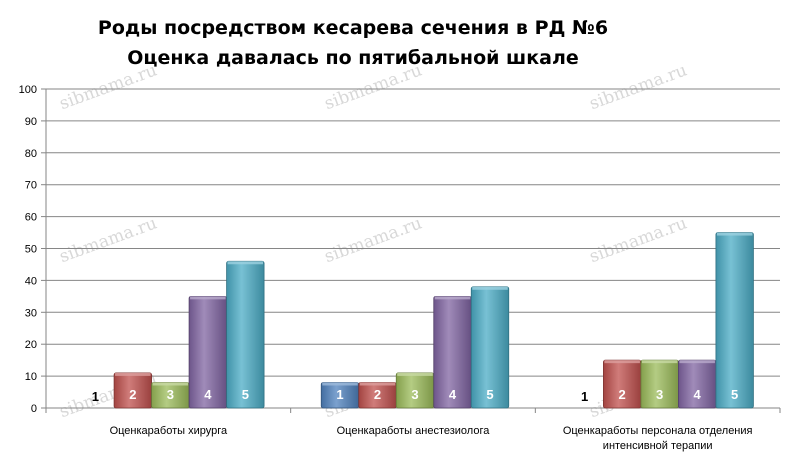 The image size is (800, 469). What do you see at coordinates (31, 281) in the screenshot?
I see `y-tick-label: 40` at bounding box center [31, 281].